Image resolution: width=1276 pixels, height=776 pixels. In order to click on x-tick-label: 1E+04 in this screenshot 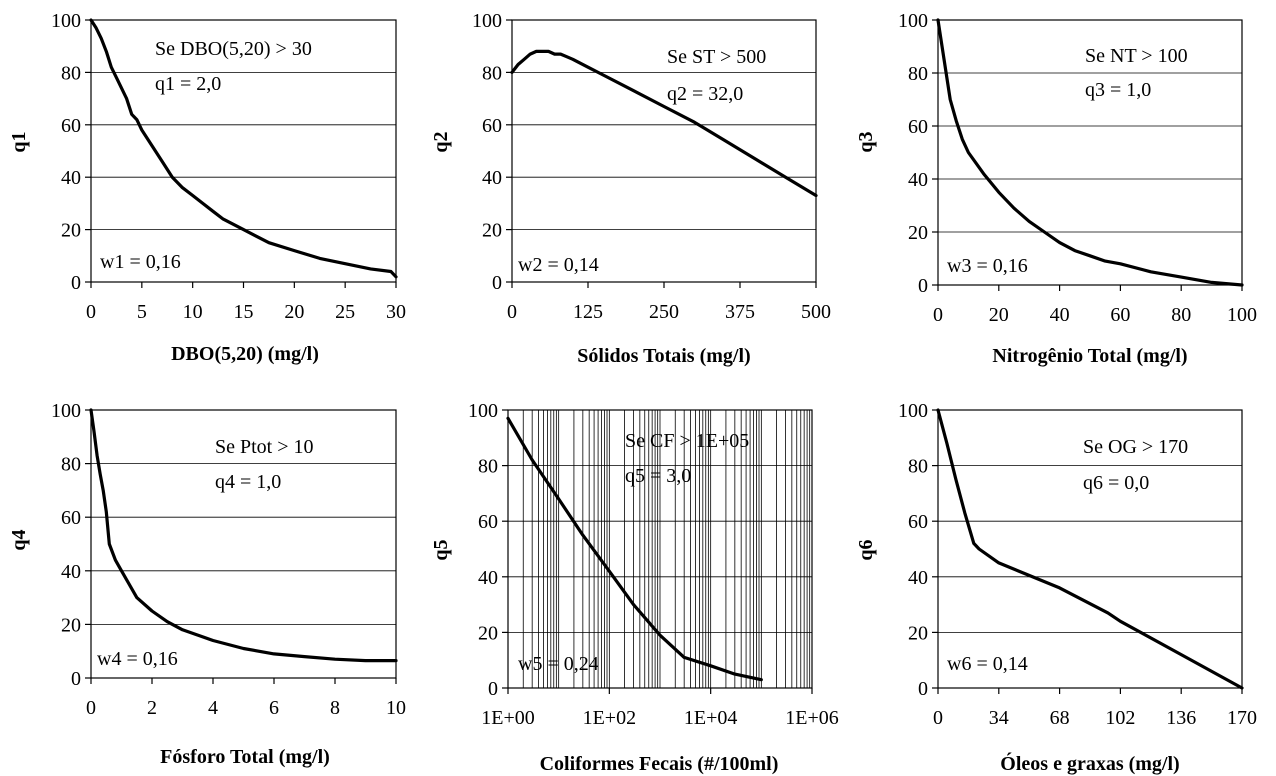, I will do `click(711, 718)`.